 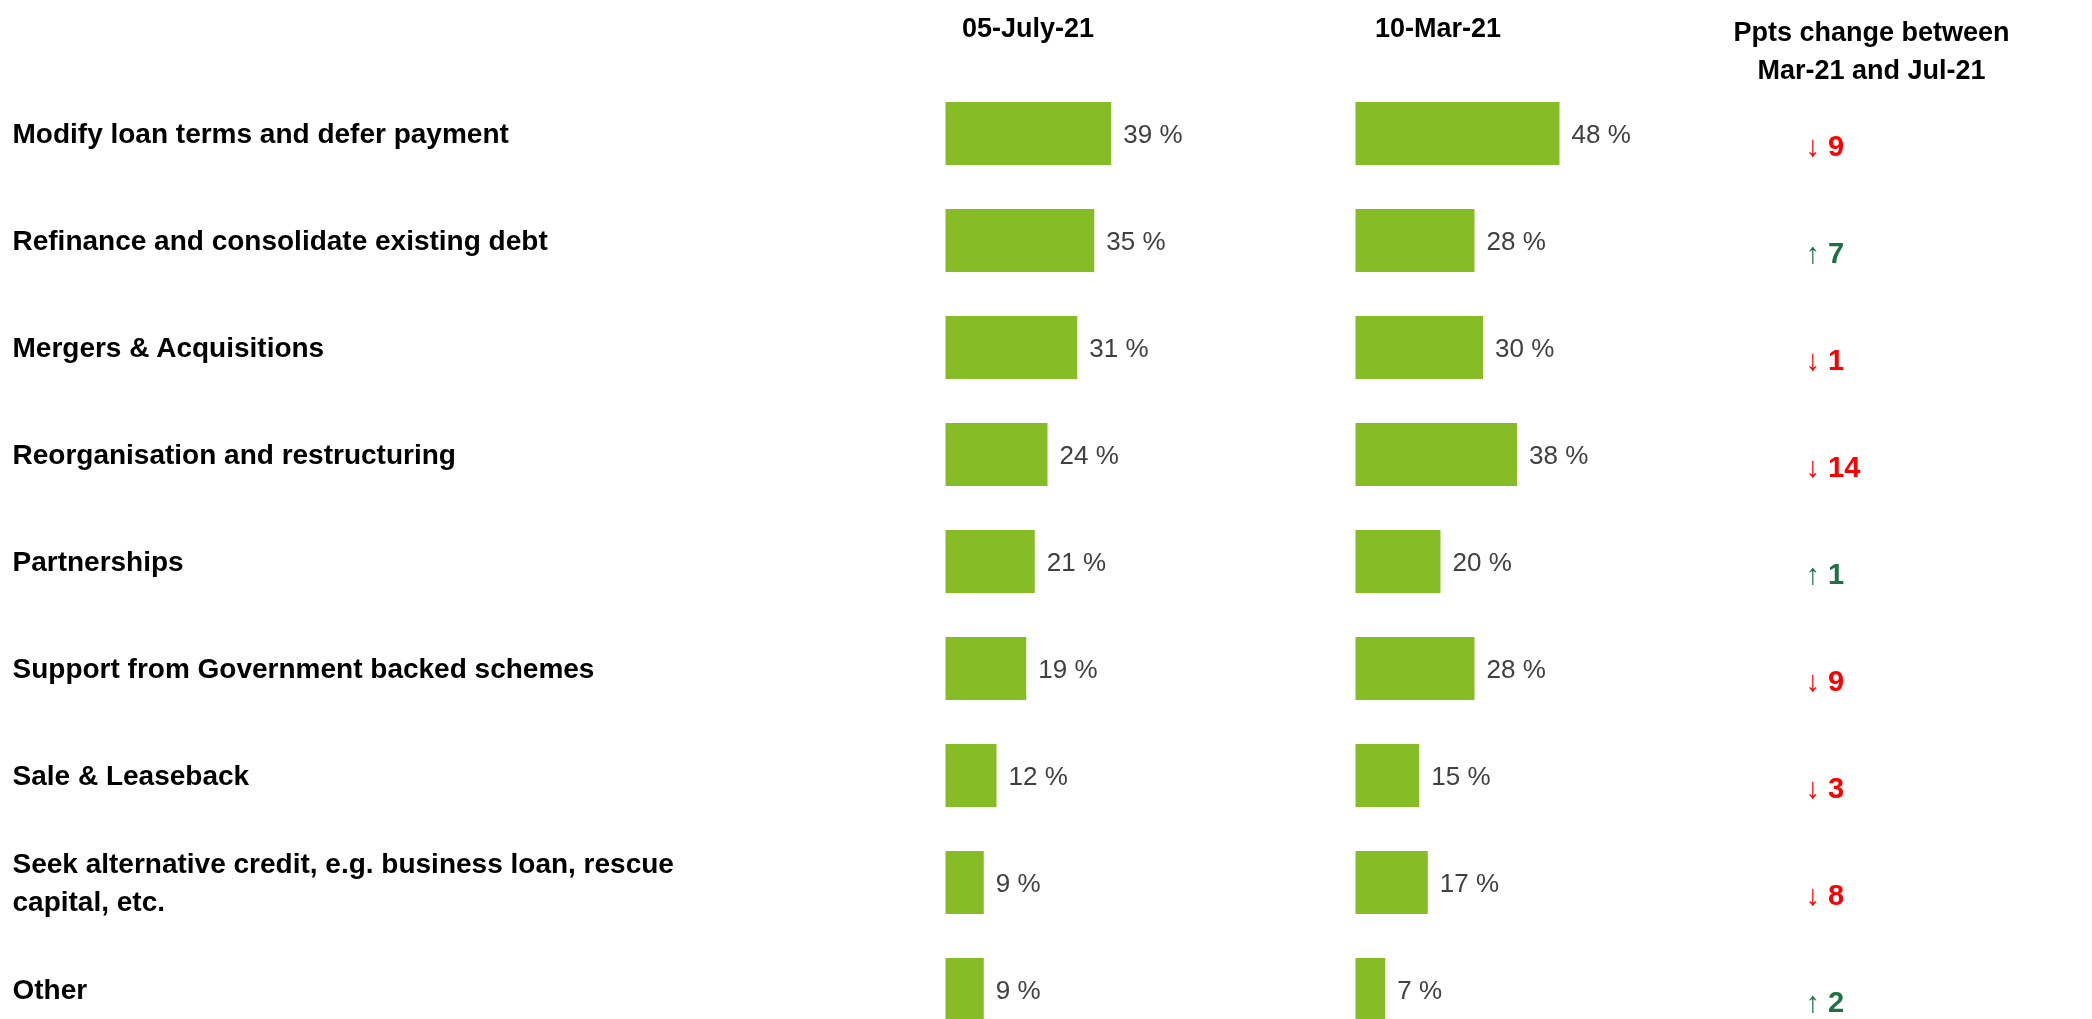 What do you see at coordinates (1825, 360) in the screenshot?
I see `text: ↓ 1` at bounding box center [1825, 360].